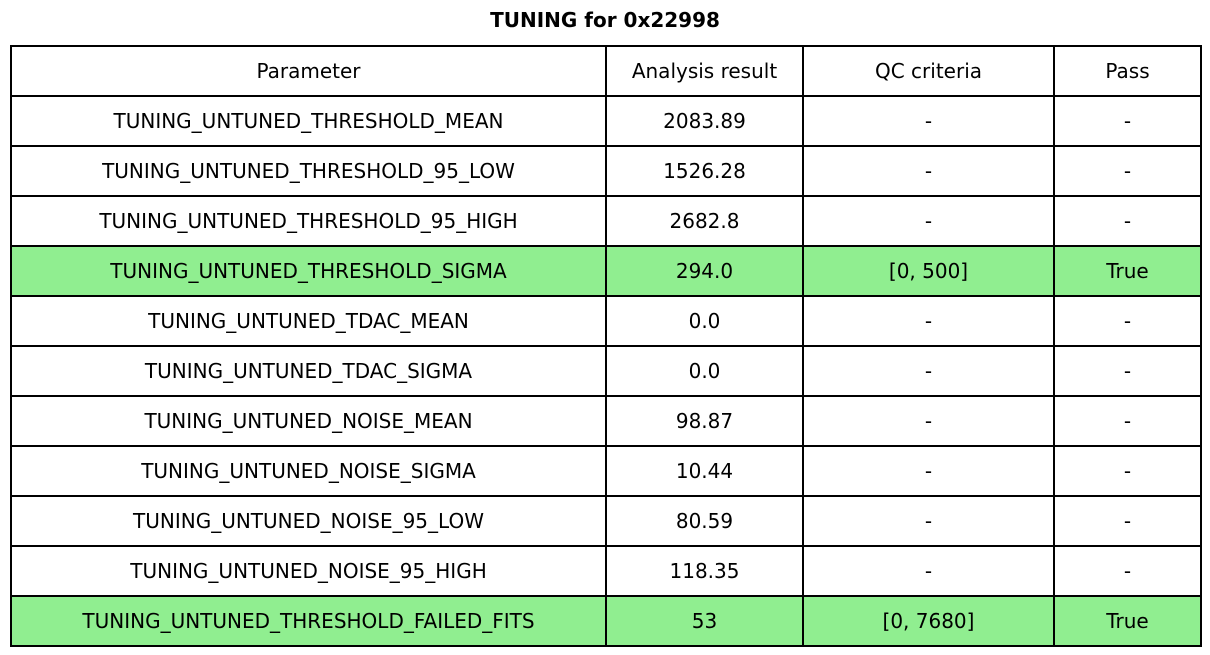 Image resolution: width=1210 pixels, height=655 pixels. Describe the element at coordinates (308, 171) in the screenshot. I see `parameter-cell: TUNING_UNTUNED_THRESHOLD_95_LOW` at that location.